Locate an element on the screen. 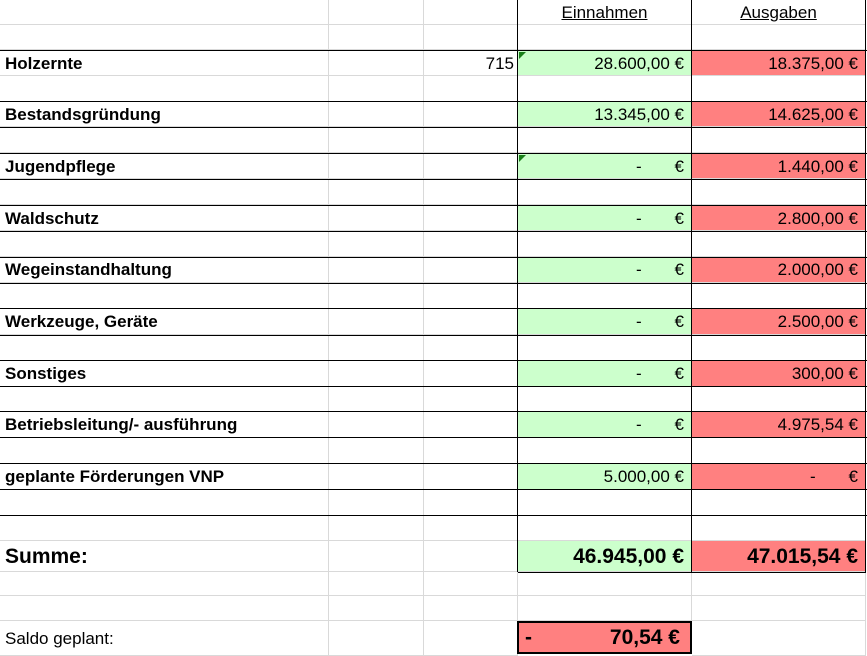  row-label: Wegeinstandhaltung is located at coordinates (164, 270).